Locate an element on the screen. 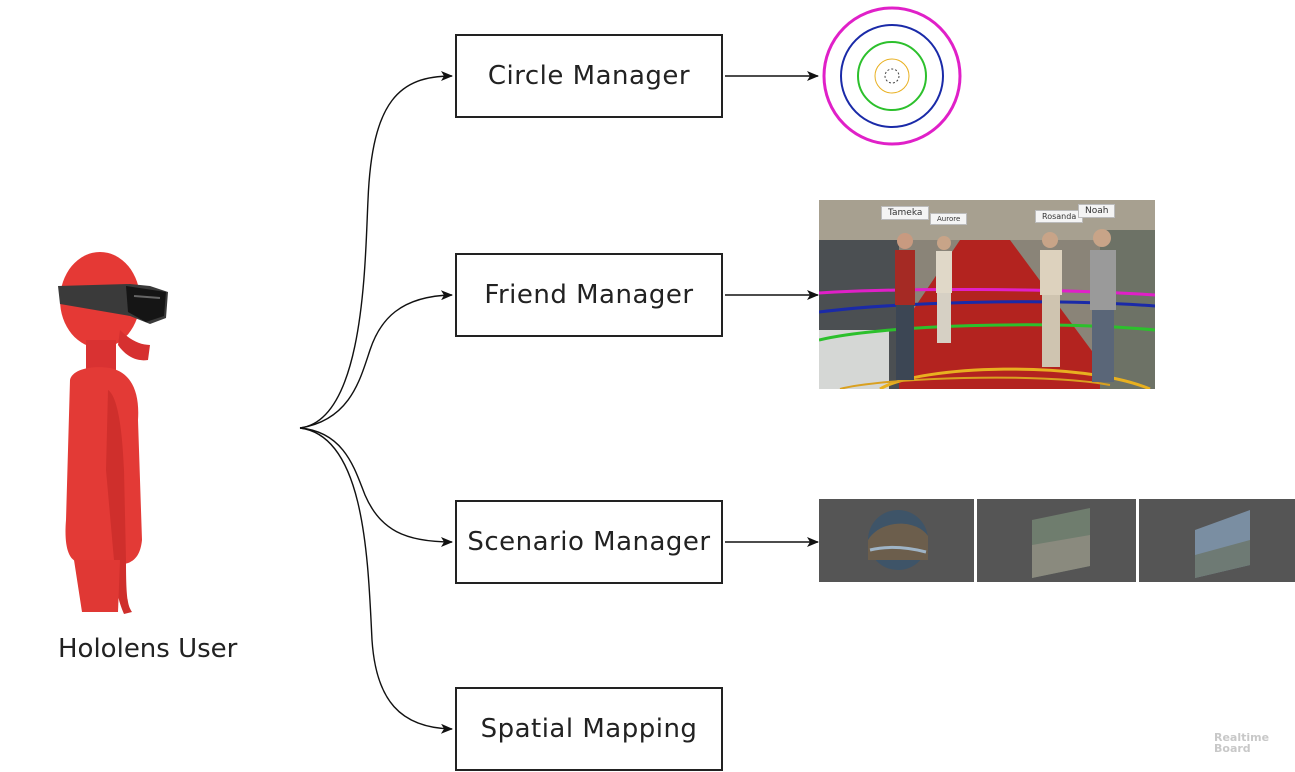 This screenshot has height=772, width=1295. friend-name-tag: Noah is located at coordinates (1097, 211).